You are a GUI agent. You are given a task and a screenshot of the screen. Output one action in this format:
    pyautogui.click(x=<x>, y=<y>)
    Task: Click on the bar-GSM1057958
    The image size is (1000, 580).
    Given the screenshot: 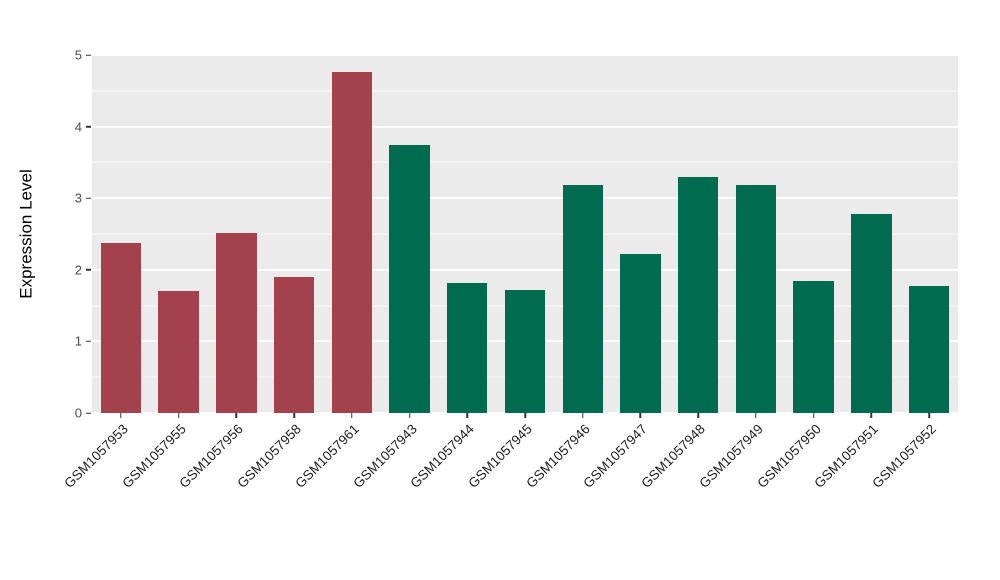 What is the action you would take?
    pyautogui.click(x=294, y=344)
    